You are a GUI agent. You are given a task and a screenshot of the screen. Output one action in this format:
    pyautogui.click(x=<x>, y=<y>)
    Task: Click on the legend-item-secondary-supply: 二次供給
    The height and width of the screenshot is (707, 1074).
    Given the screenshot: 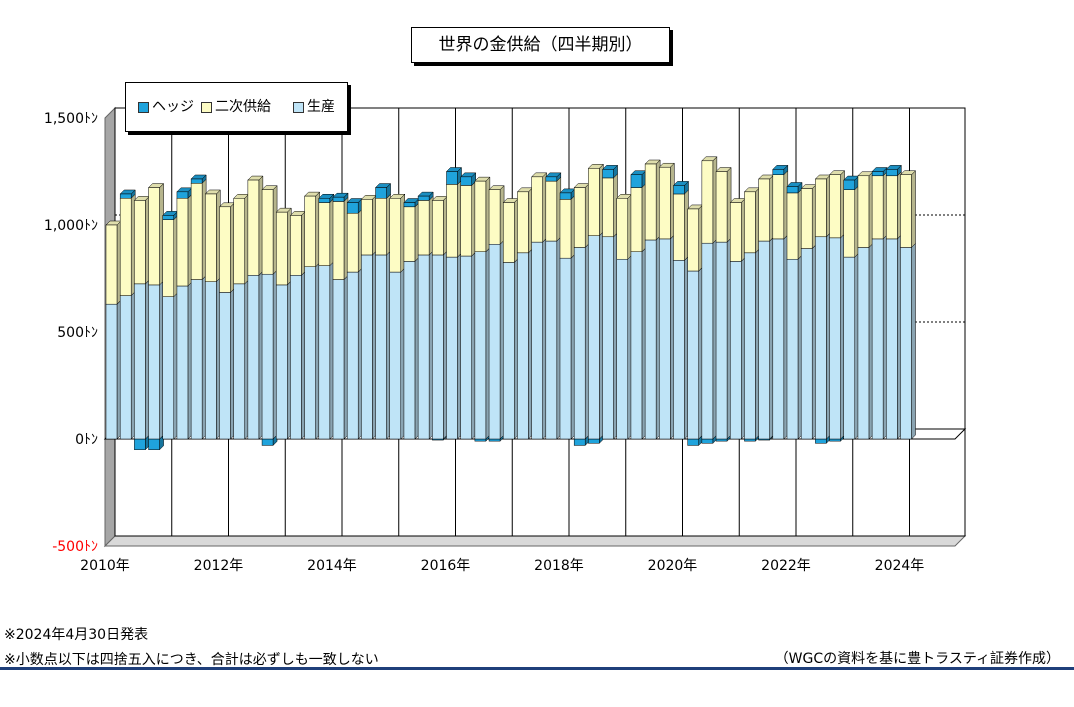 What is the action you would take?
    pyautogui.click(x=236, y=107)
    